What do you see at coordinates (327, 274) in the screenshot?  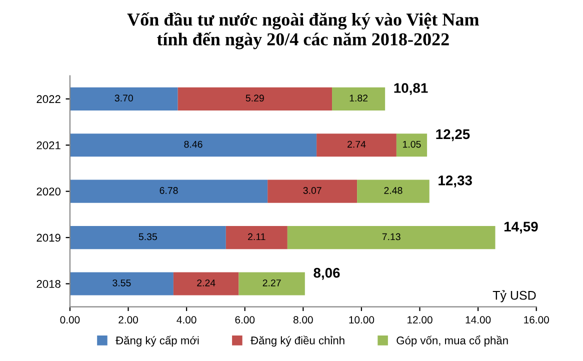 I see `total-label: 8,06` at bounding box center [327, 274].